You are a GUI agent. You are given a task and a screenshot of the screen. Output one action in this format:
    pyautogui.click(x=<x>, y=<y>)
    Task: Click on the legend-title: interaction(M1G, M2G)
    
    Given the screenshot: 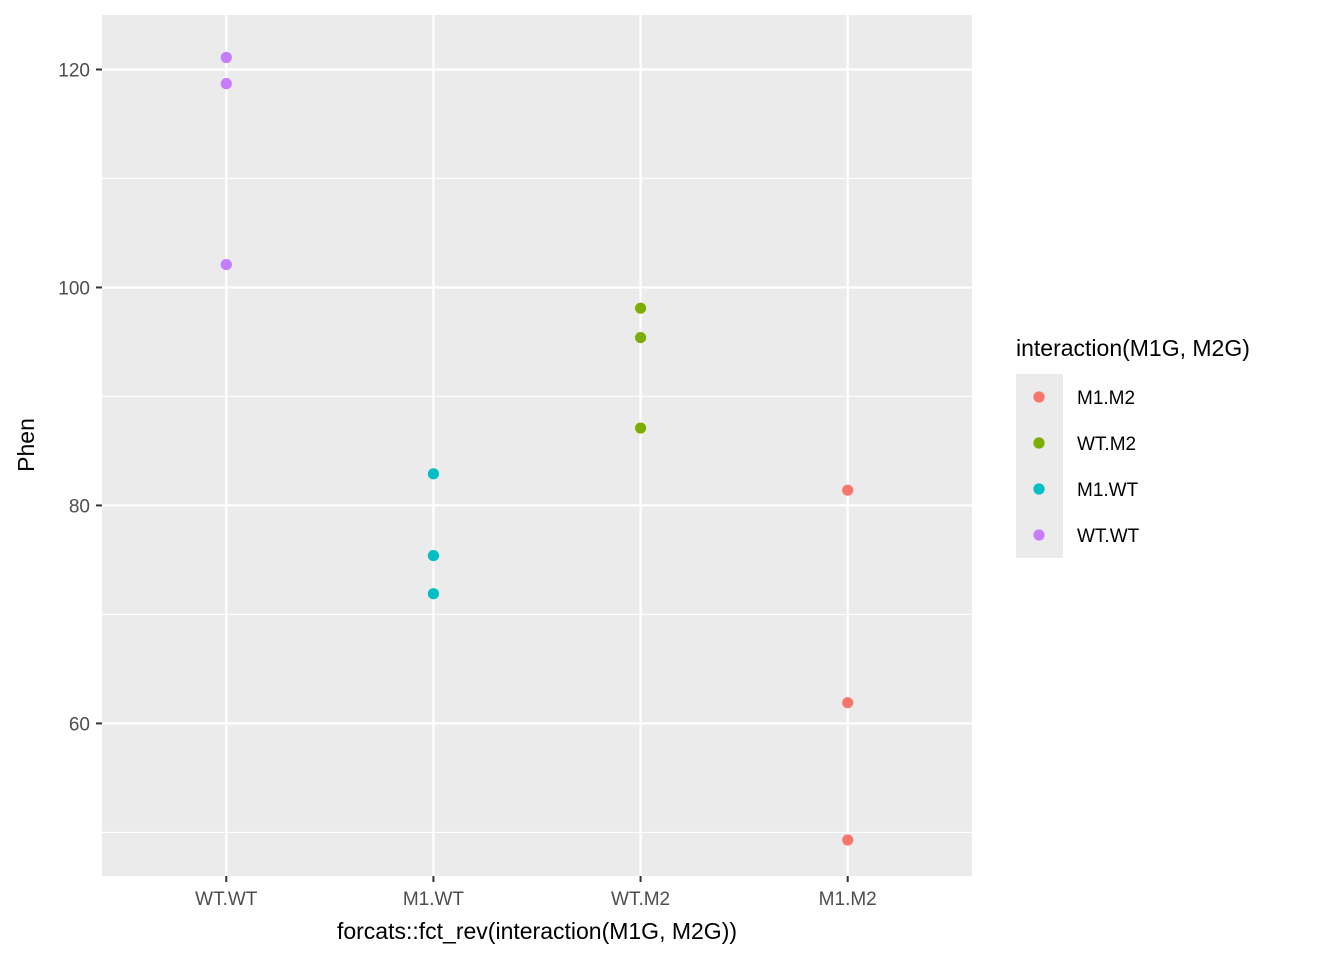 What is the action you would take?
    pyautogui.click(x=1133, y=348)
    